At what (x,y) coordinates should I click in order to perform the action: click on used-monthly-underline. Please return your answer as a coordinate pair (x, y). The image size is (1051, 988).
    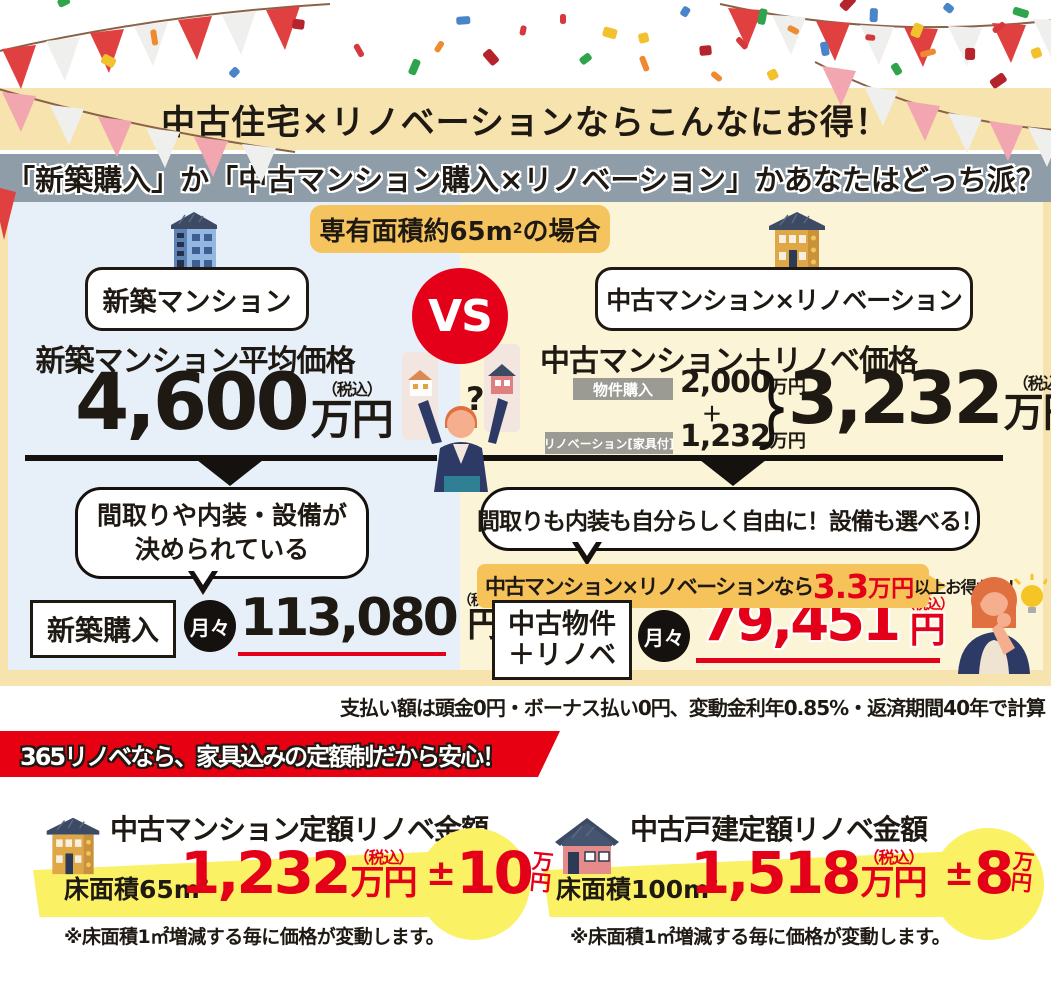
    Looking at the image, I should click on (818, 660).